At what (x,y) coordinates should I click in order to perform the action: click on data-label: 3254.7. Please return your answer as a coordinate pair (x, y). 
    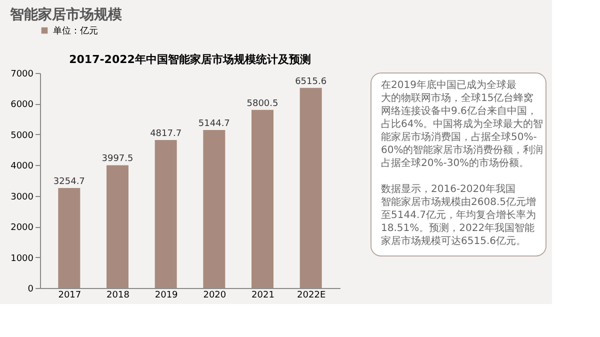
    Looking at the image, I should click on (69, 182).